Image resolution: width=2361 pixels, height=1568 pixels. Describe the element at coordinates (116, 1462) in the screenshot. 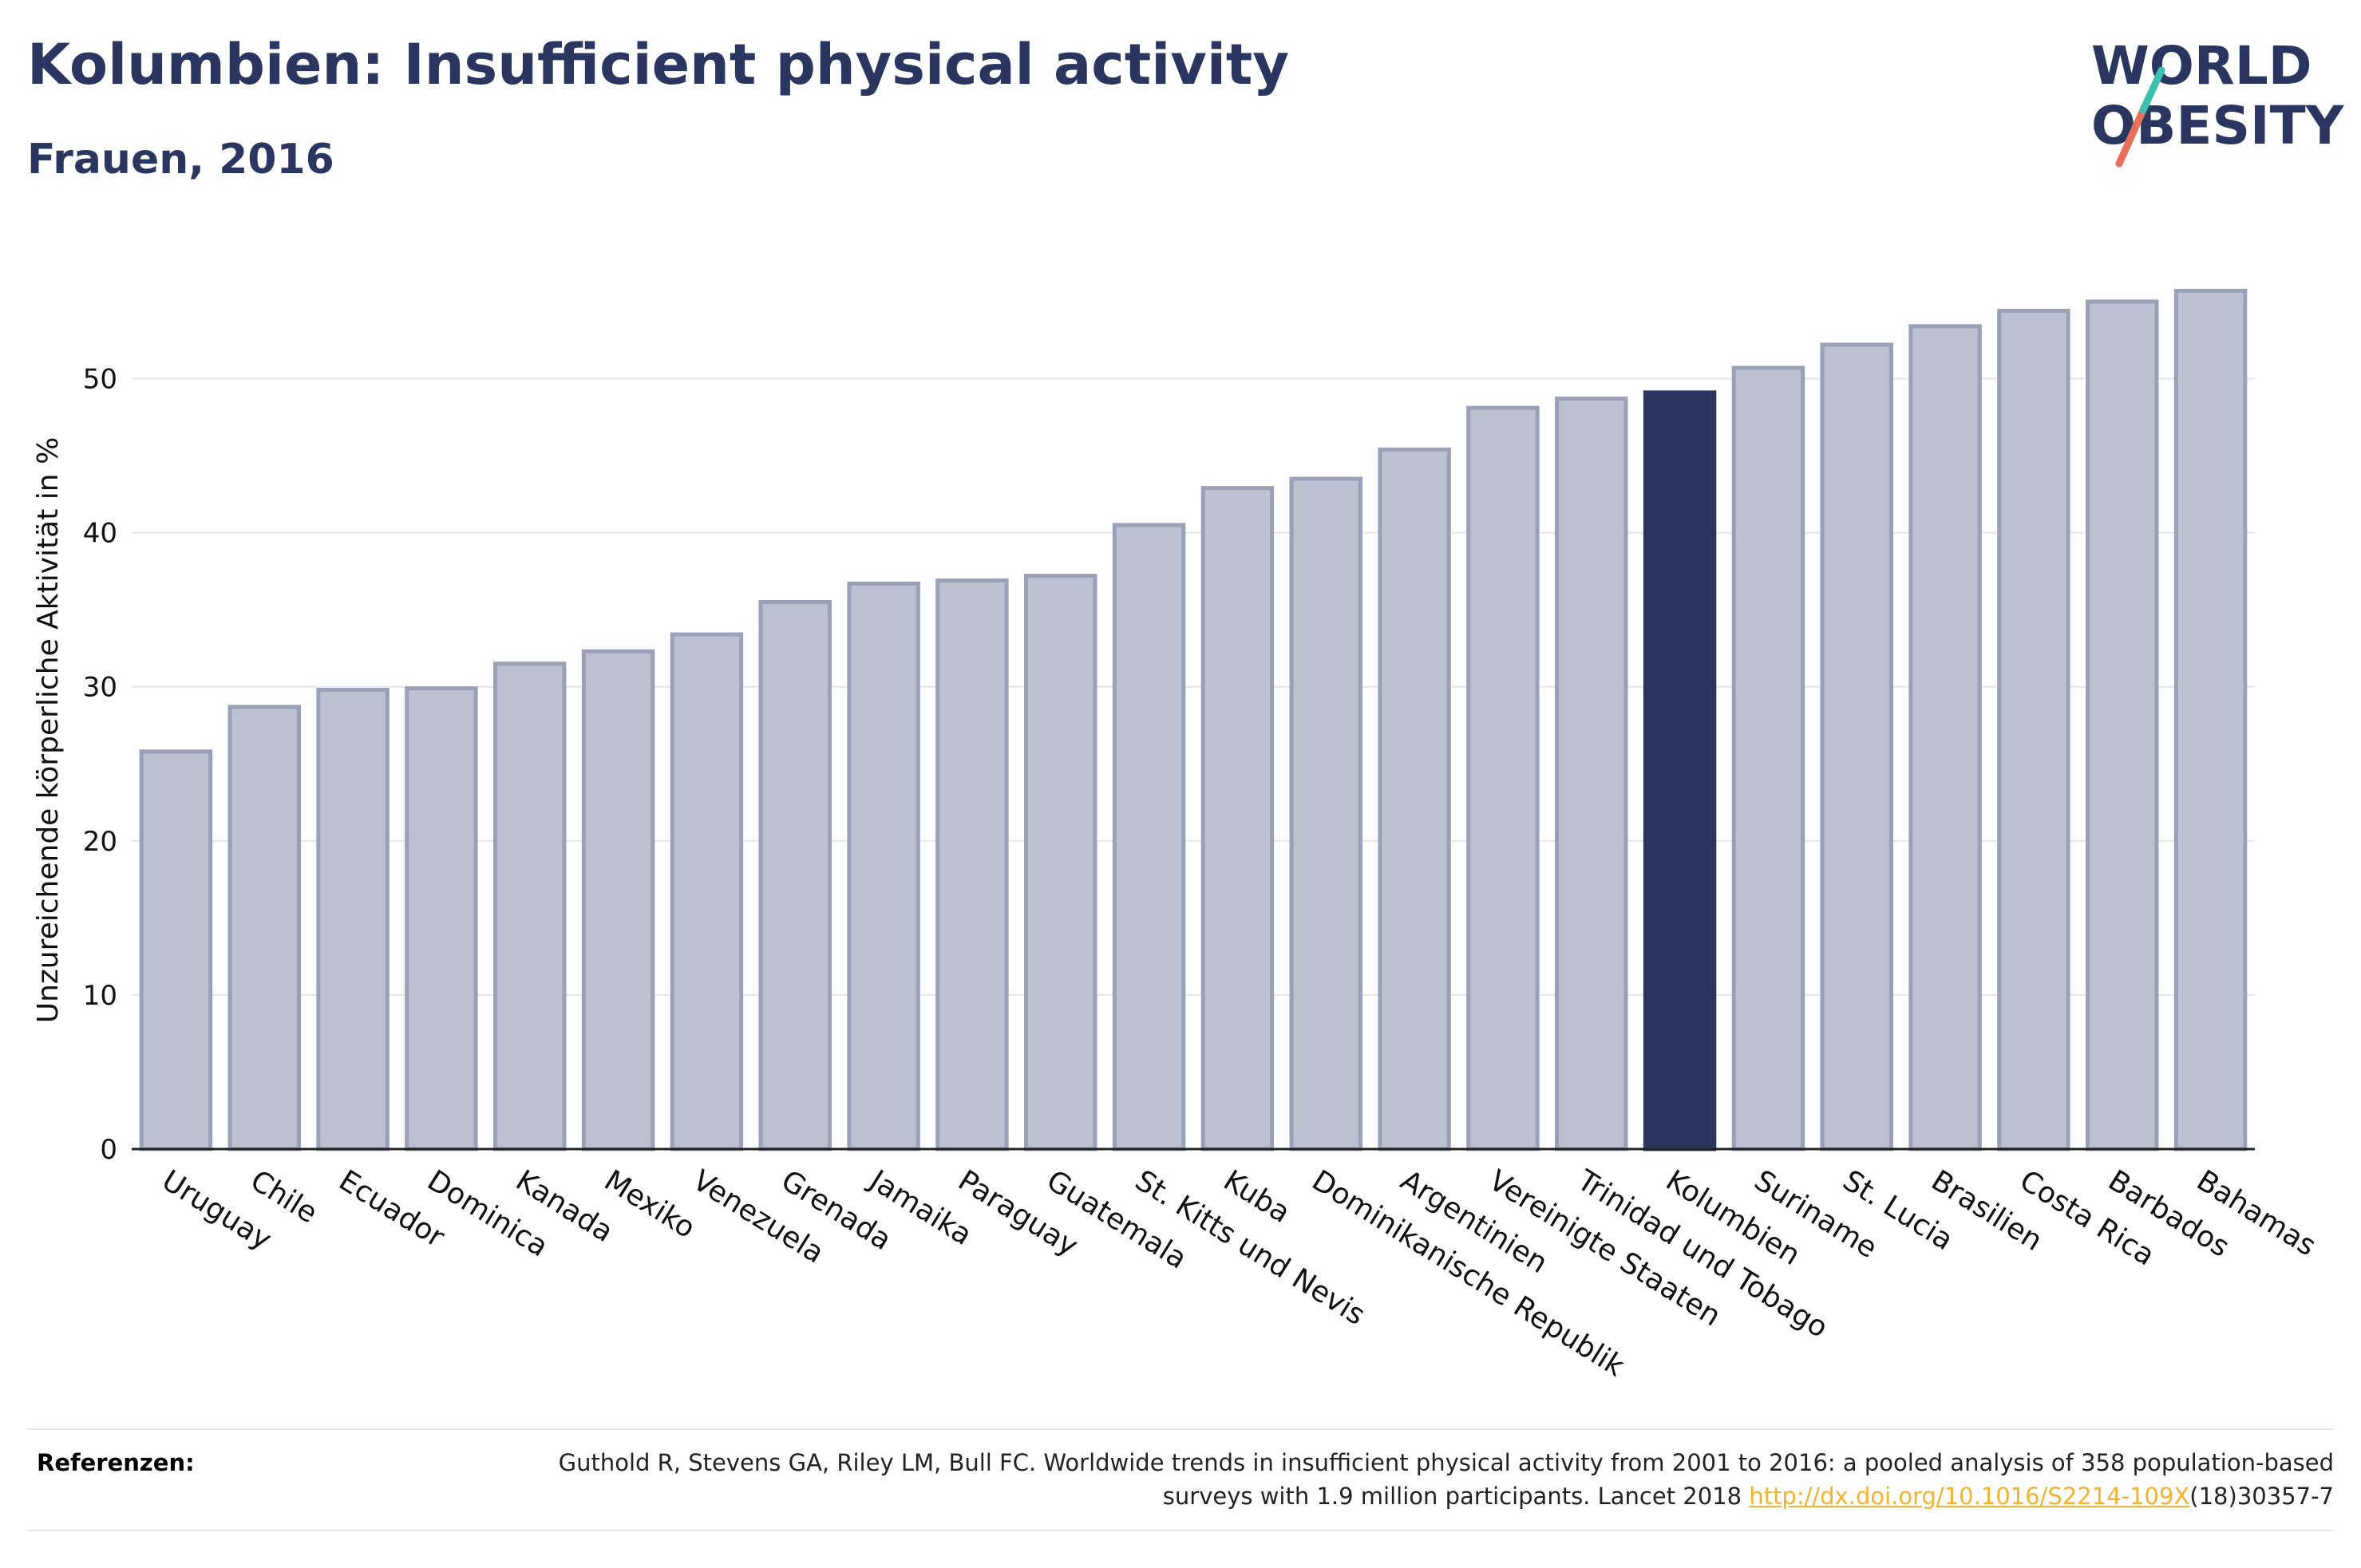

I see `references-label: Referenzen:` at that location.